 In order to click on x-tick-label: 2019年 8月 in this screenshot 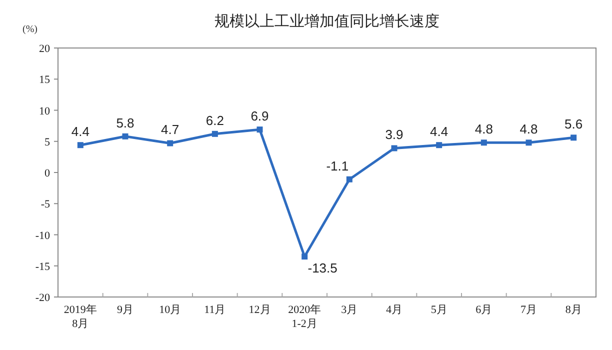, I will do `click(80, 317)`.